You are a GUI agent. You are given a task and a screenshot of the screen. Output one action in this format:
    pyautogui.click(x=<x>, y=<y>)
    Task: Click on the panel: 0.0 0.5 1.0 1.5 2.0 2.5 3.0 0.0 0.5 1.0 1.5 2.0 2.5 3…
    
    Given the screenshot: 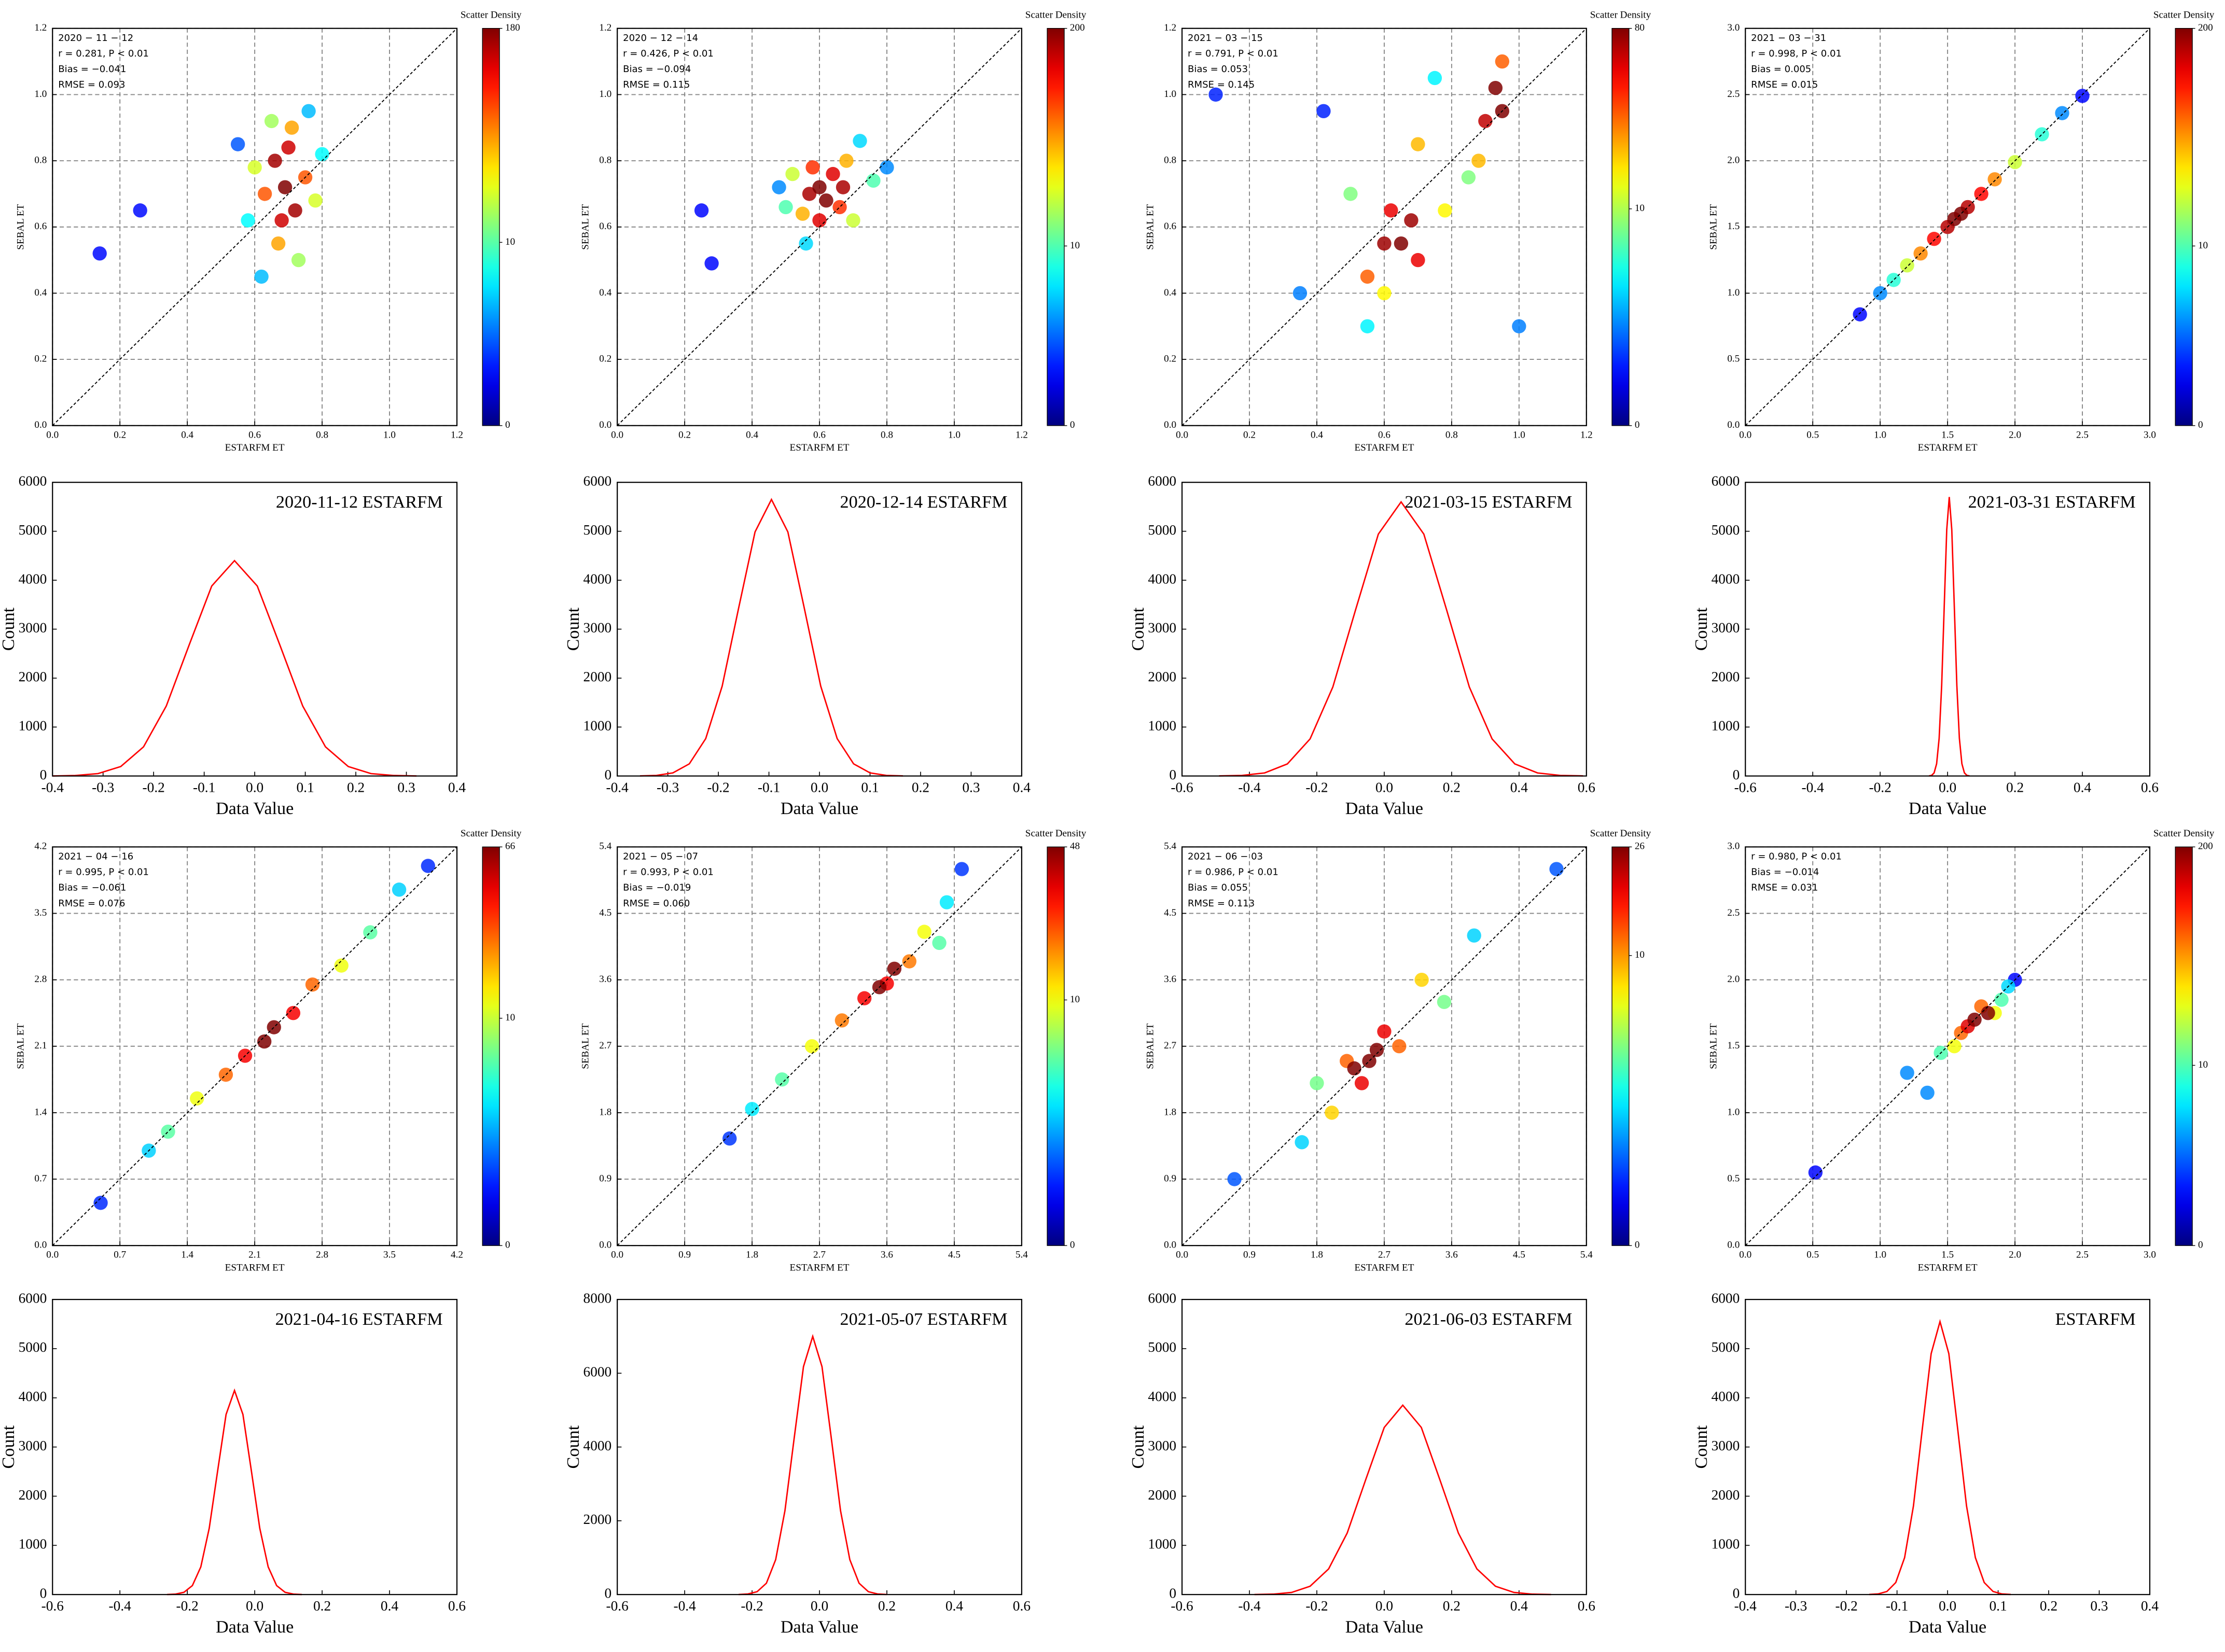 What is the action you would take?
    pyautogui.click(x=1961, y=231)
    